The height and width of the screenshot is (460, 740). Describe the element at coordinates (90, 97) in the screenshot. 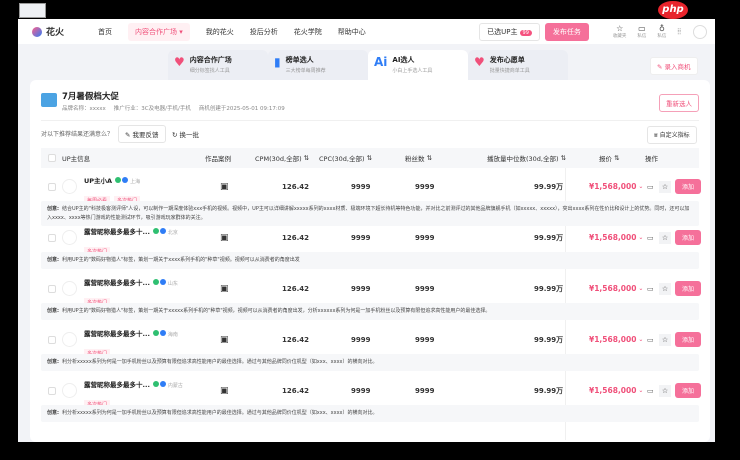

I see `campaign-title: 7月暑假档大促` at that location.